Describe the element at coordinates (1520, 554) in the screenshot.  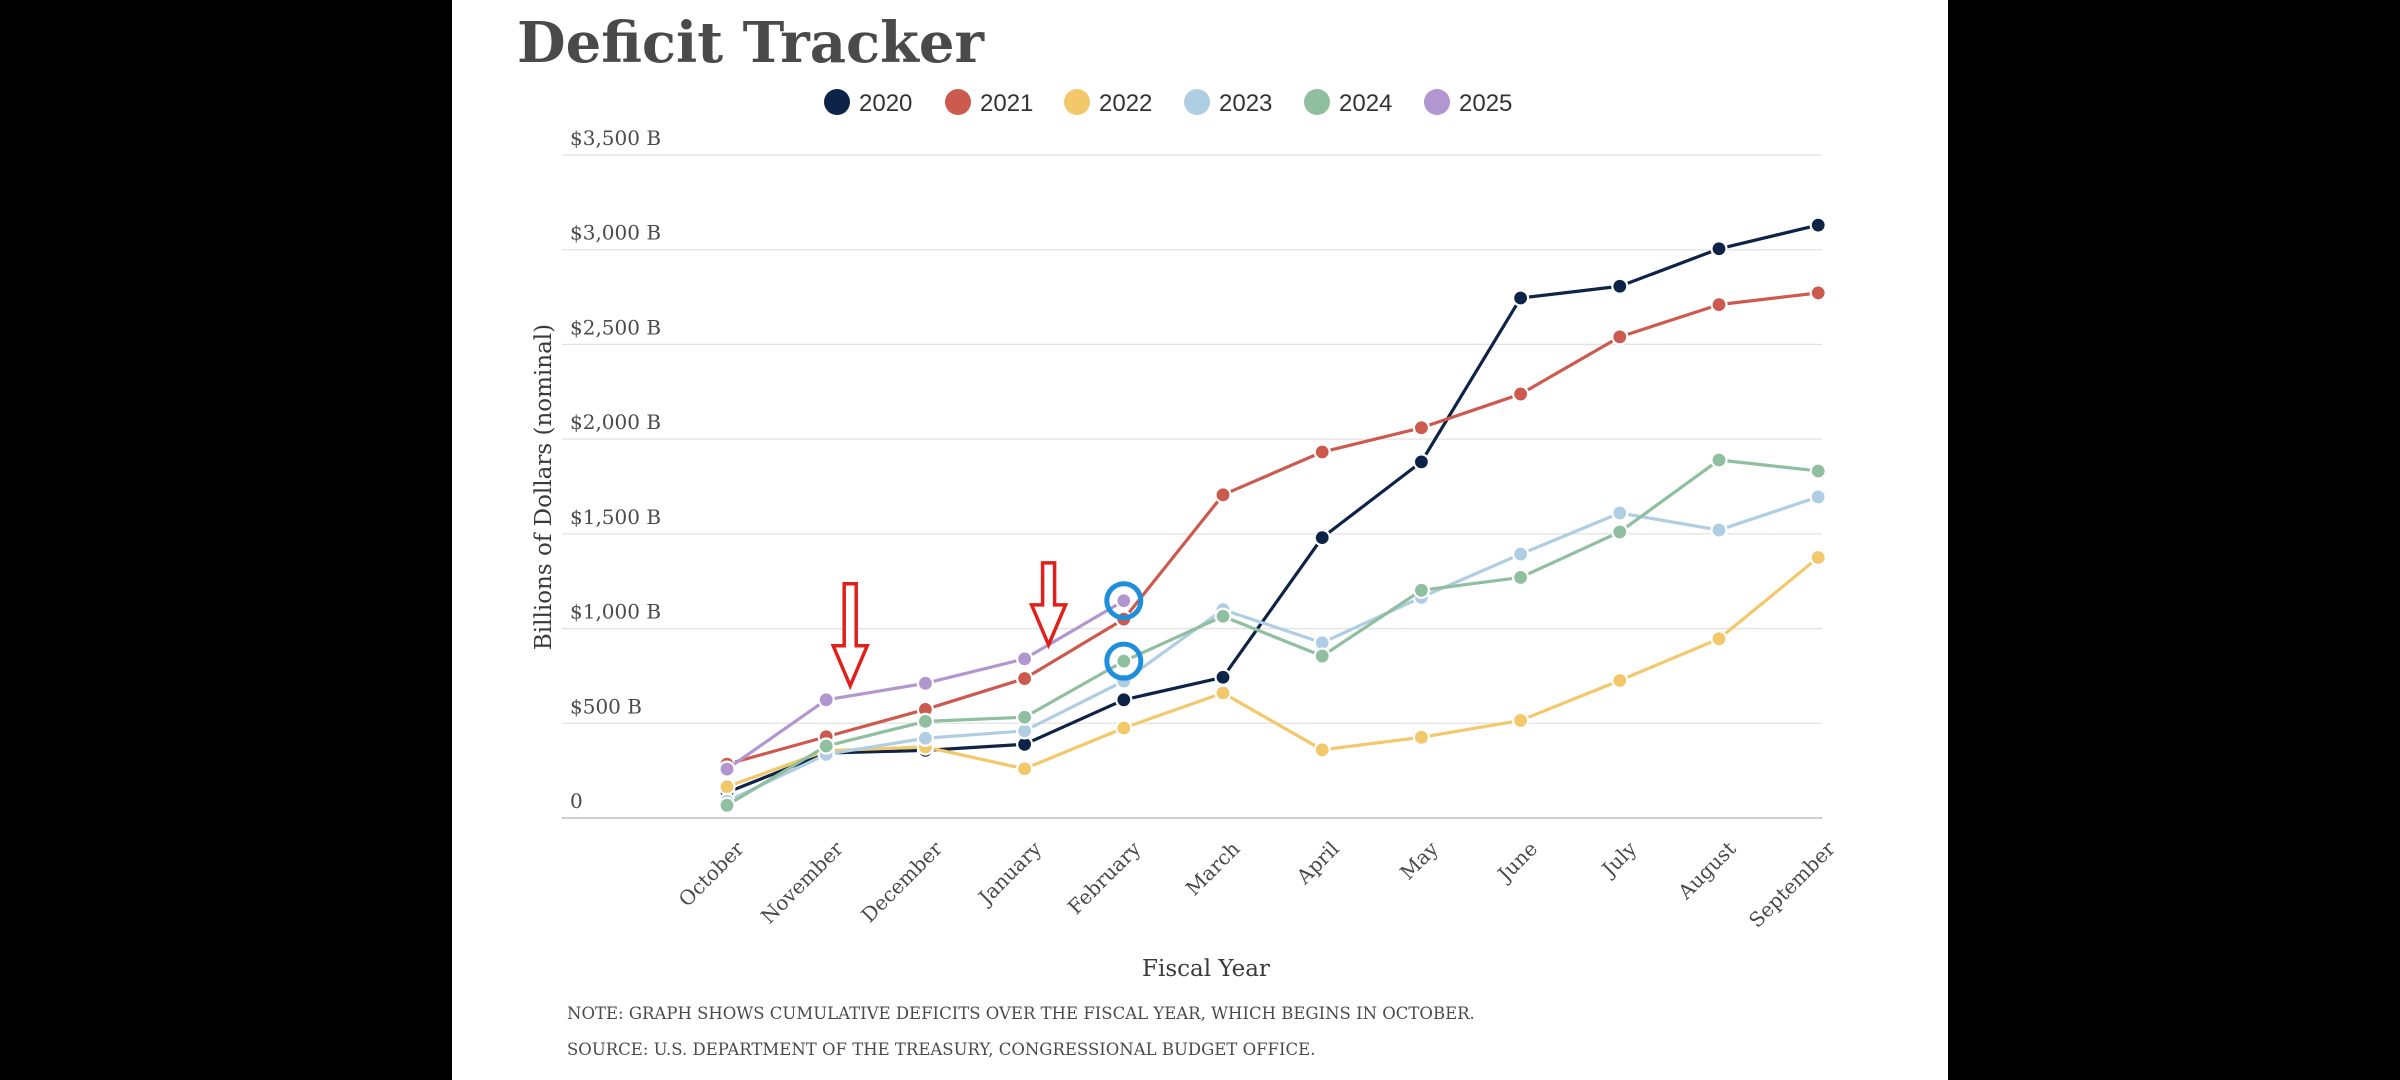
I see `data-point-2023-june` at that location.